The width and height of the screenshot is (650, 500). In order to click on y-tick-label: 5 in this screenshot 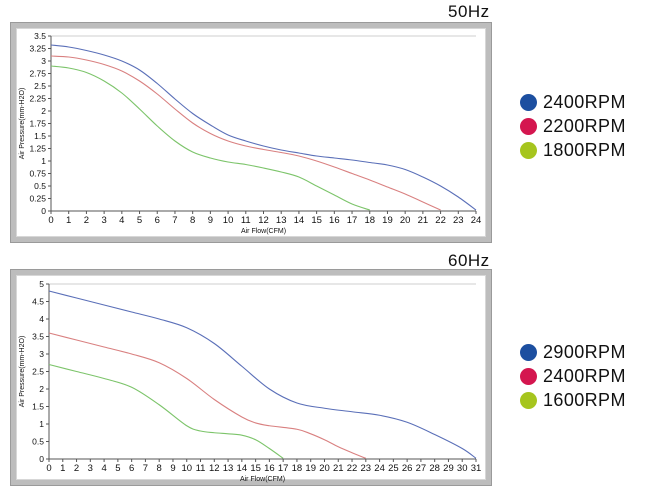, I will do `click(41, 284)`.